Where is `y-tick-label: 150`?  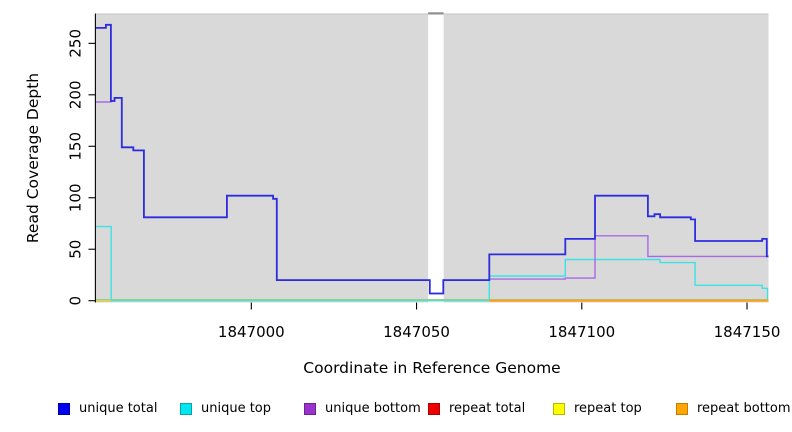 y-tick-label: 150 is located at coordinates (75, 146).